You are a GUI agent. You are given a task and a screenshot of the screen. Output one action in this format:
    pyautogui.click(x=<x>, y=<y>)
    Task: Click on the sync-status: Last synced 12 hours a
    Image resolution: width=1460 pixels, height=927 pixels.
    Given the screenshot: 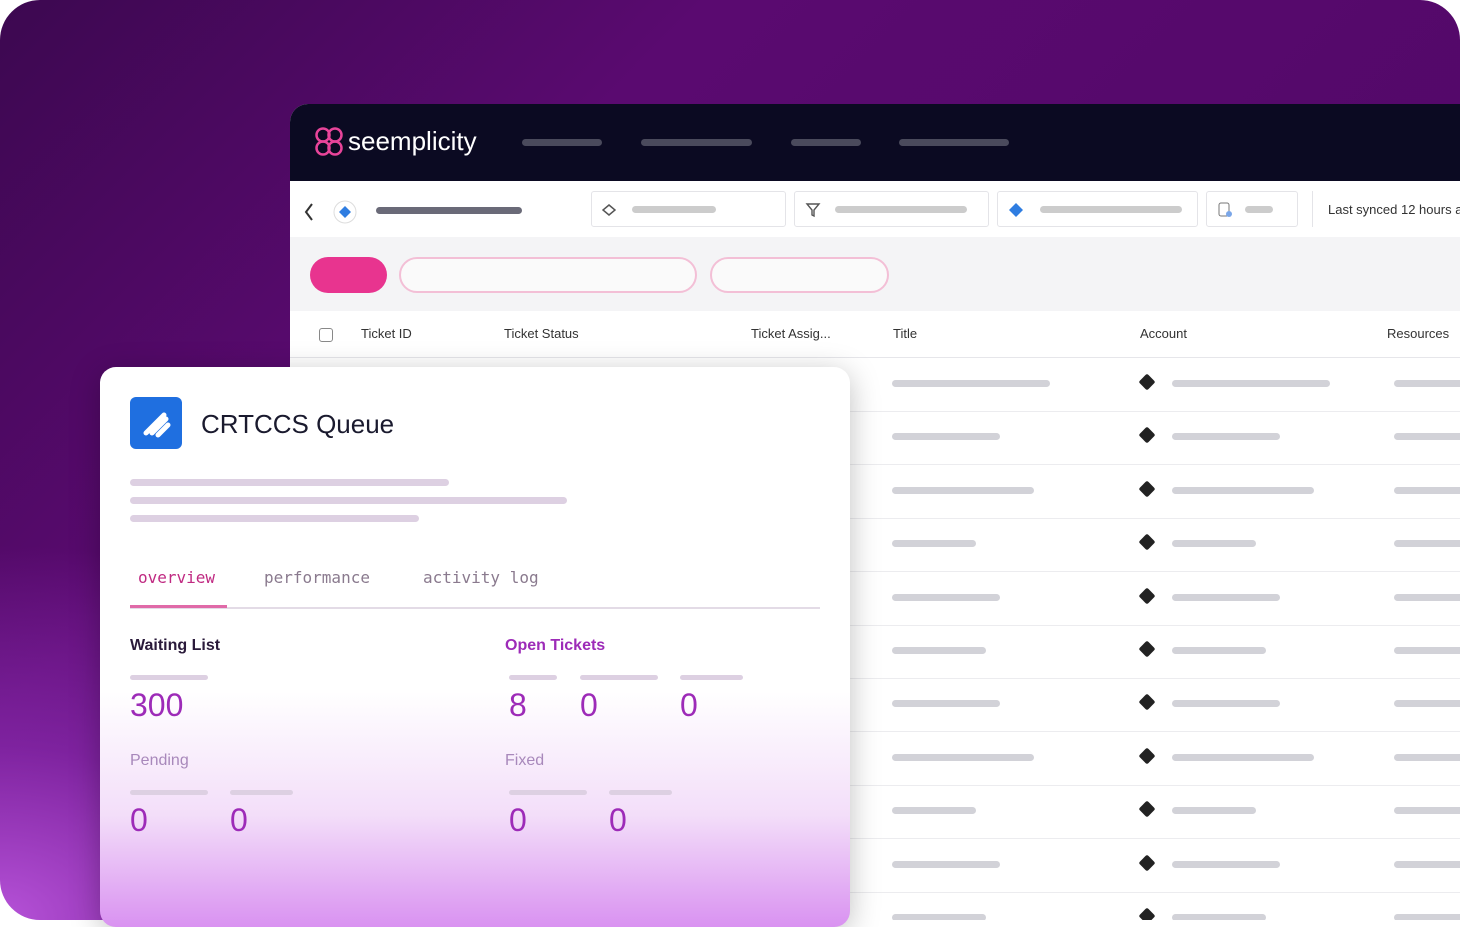 What is the action you would take?
    pyautogui.click(x=1394, y=209)
    